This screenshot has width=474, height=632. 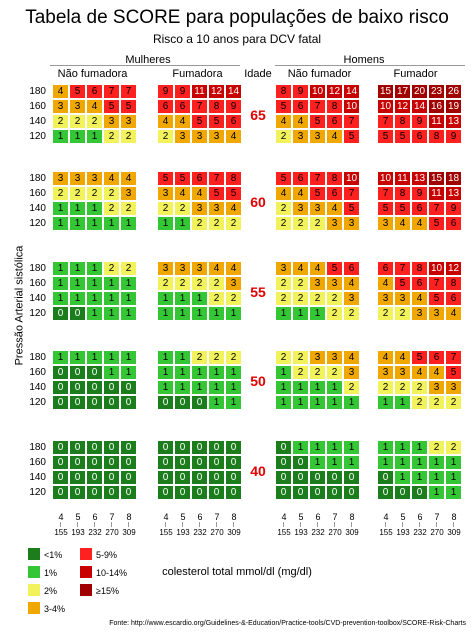 I want to click on x-tick-mmol: 5, so click(x=403, y=517).